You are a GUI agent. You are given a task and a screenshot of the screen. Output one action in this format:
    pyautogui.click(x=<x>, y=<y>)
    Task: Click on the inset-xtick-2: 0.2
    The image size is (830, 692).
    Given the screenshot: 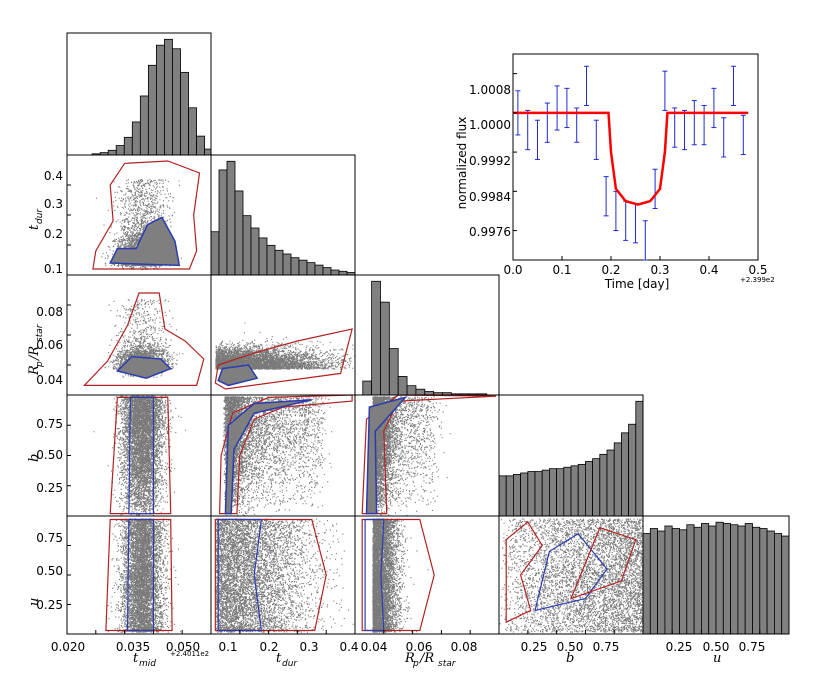 What is the action you would take?
    pyautogui.click(x=610, y=270)
    